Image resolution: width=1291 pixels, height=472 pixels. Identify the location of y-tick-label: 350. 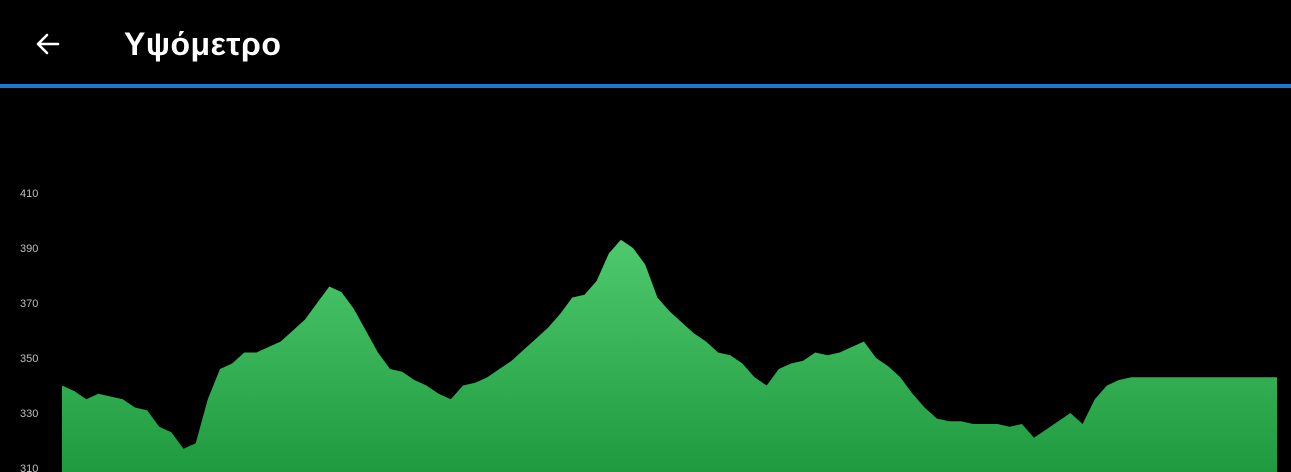
(29, 359).